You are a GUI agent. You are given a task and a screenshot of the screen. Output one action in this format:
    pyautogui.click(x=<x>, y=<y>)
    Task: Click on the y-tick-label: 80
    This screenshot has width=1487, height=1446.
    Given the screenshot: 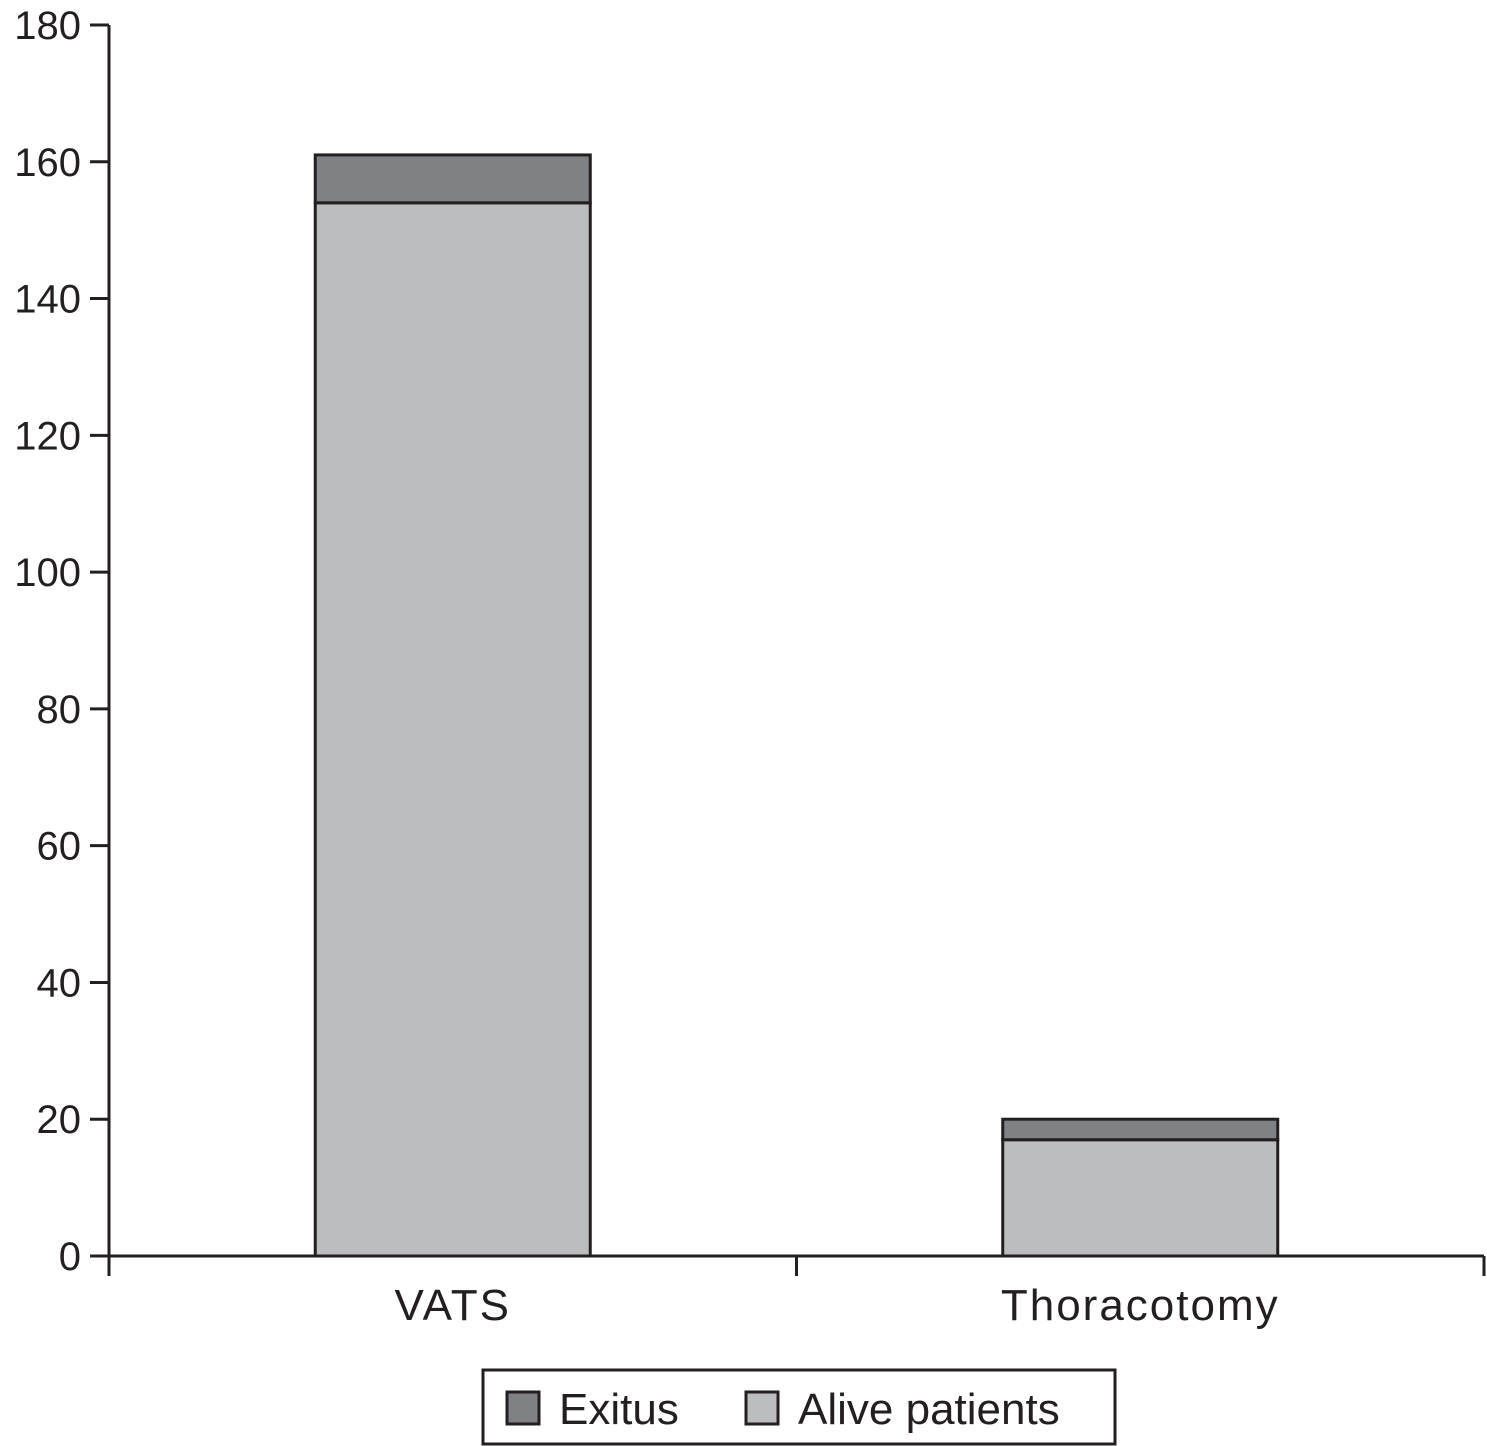 What is the action you would take?
    pyautogui.click(x=59, y=710)
    